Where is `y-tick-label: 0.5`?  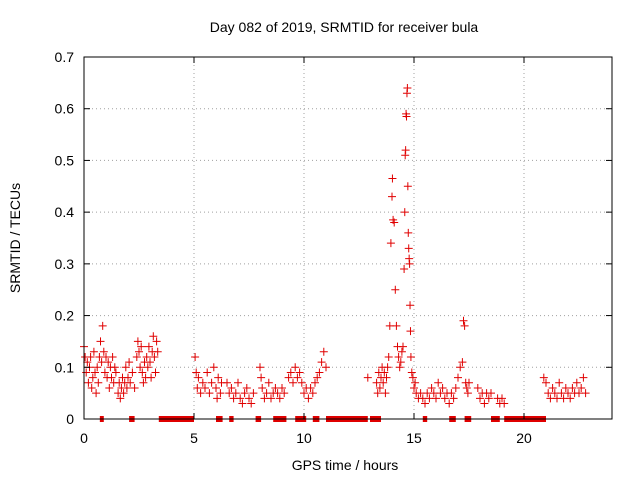 y-tick-label: 0.5 is located at coordinates (65, 160).